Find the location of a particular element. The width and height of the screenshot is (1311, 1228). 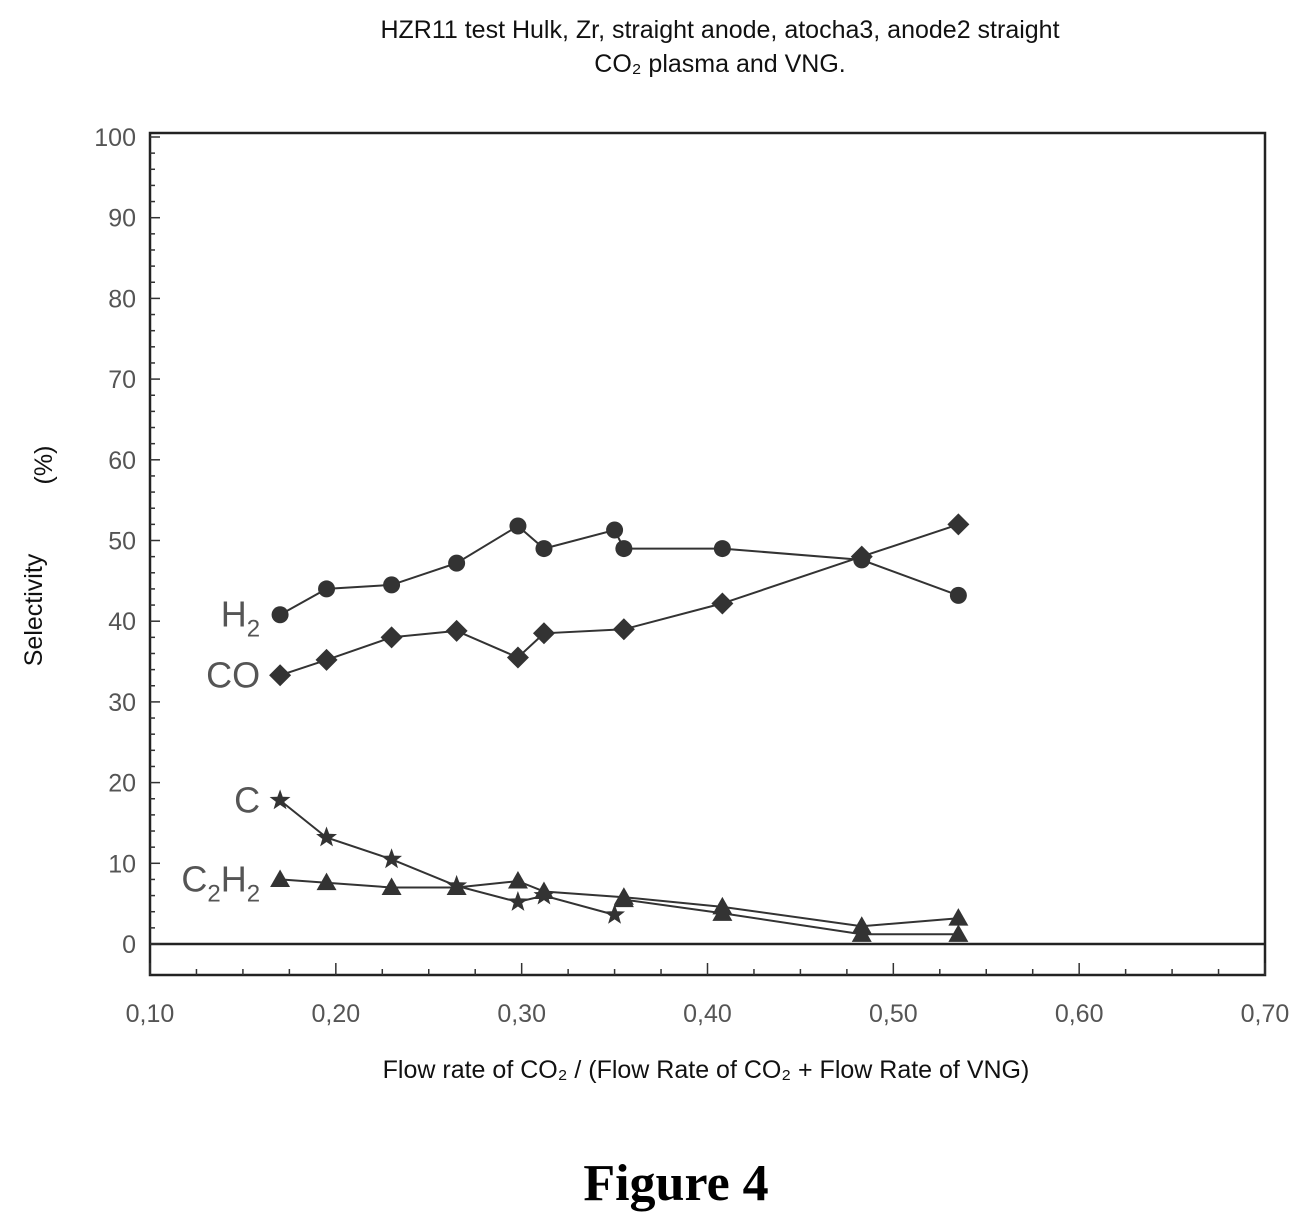

y-tick-label: 80 is located at coordinates (122, 299).